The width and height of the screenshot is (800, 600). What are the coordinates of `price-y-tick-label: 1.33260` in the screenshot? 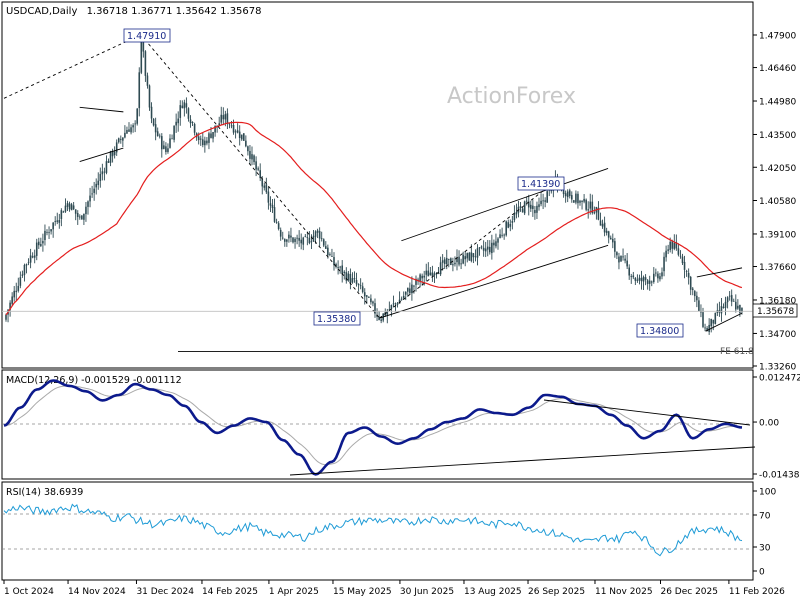 It's located at (777, 368).